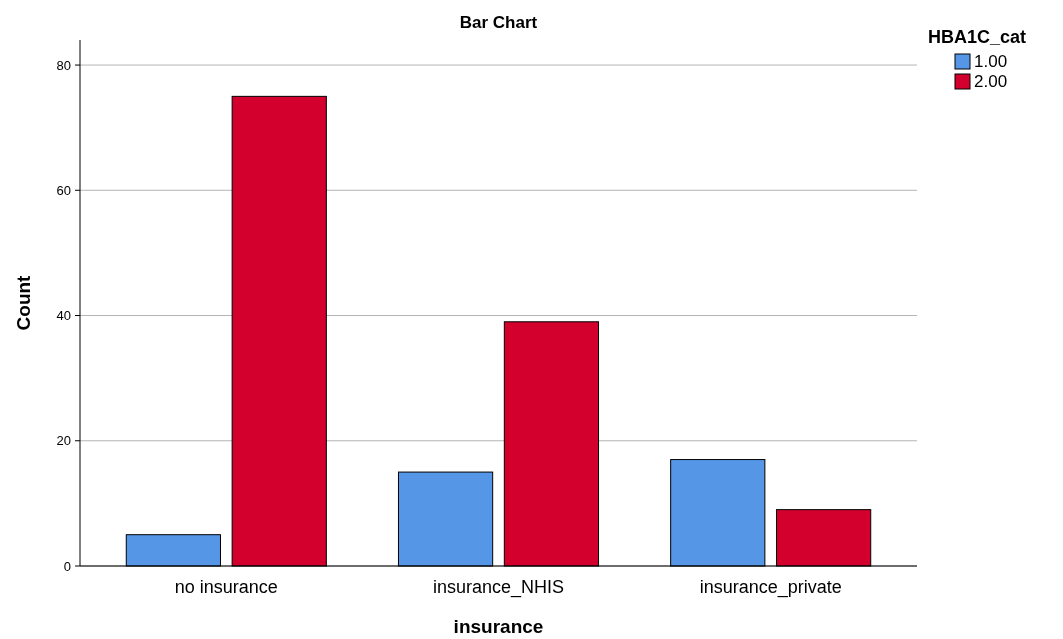  Describe the element at coordinates (63, 190) in the screenshot. I see `y-tick-label: 60` at that location.